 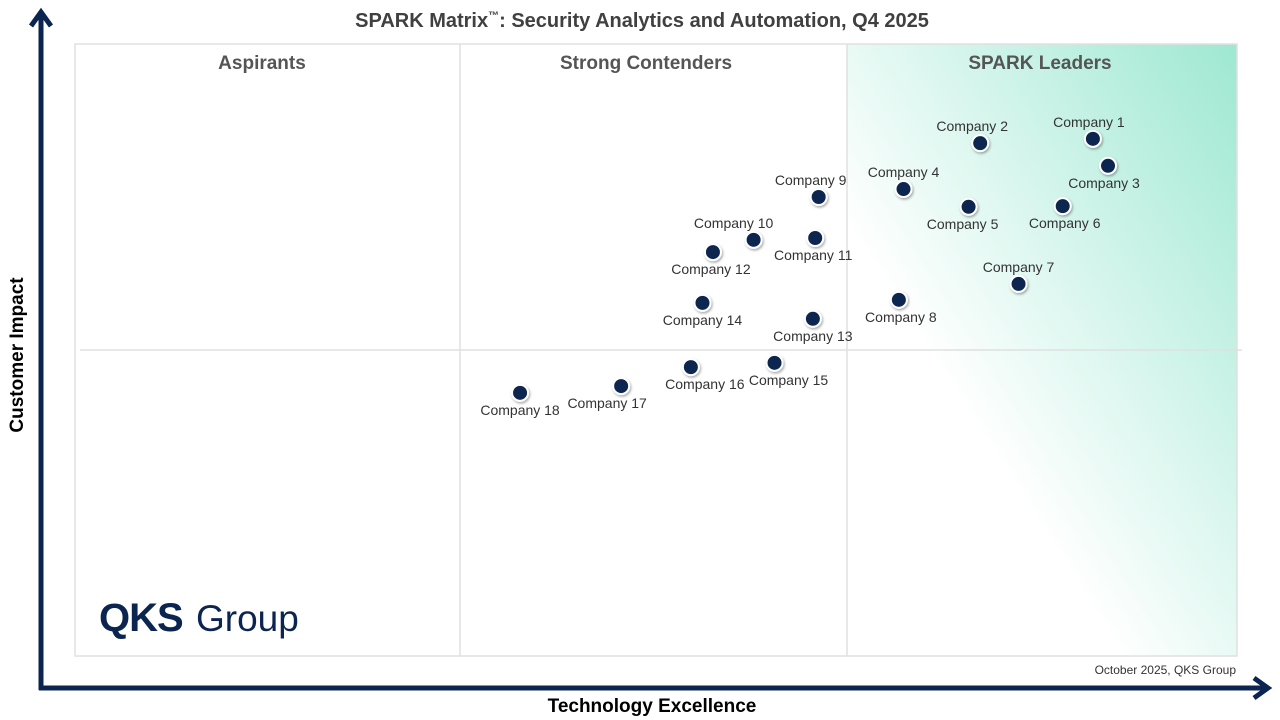 What do you see at coordinates (607, 394) in the screenshot?
I see `data-point-17: Company 17` at bounding box center [607, 394].